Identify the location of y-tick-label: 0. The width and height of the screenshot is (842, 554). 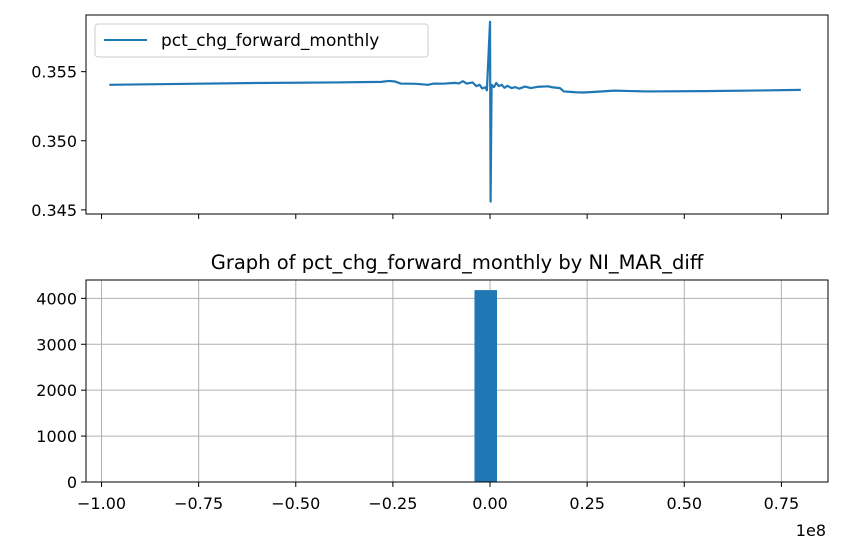
(72, 482).